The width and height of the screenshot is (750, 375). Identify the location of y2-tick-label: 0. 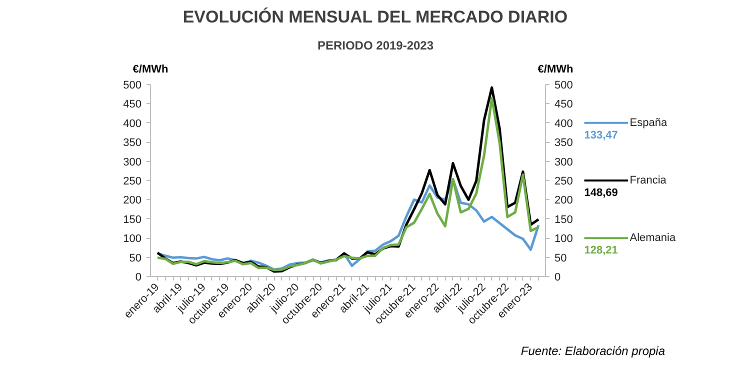
(557, 278).